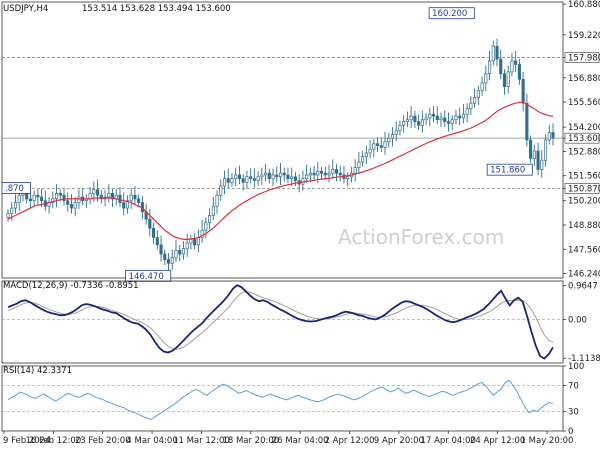 The width and height of the screenshot is (600, 450). I want to click on price-tick-label: 154.200, so click(584, 128).